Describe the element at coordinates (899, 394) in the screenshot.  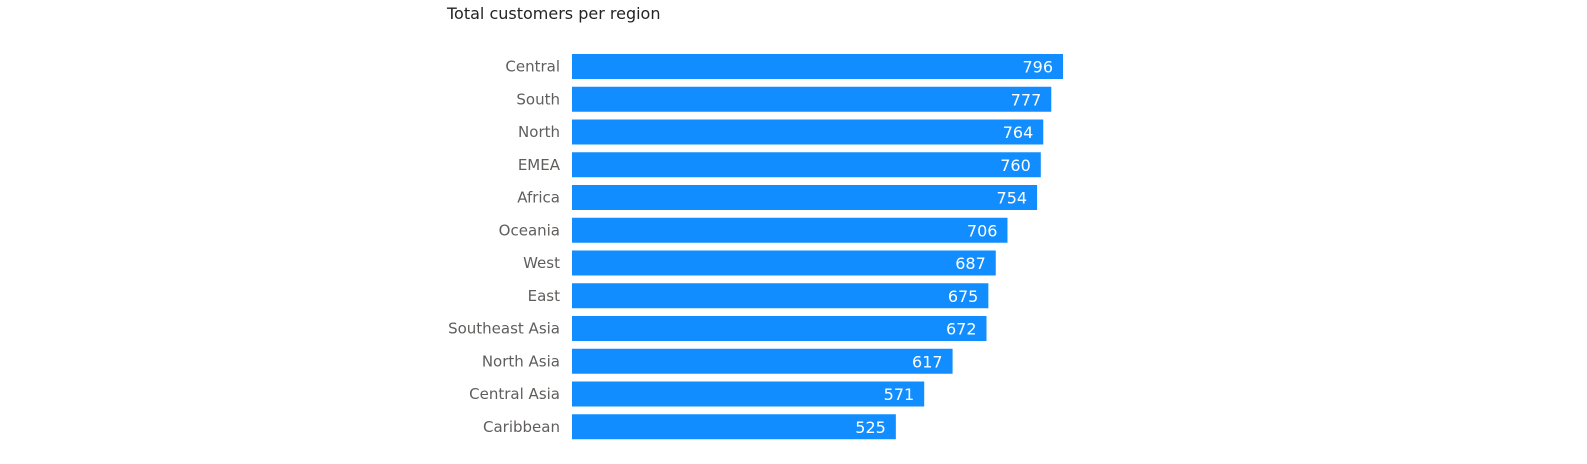
I see `data-label: 571` at that location.